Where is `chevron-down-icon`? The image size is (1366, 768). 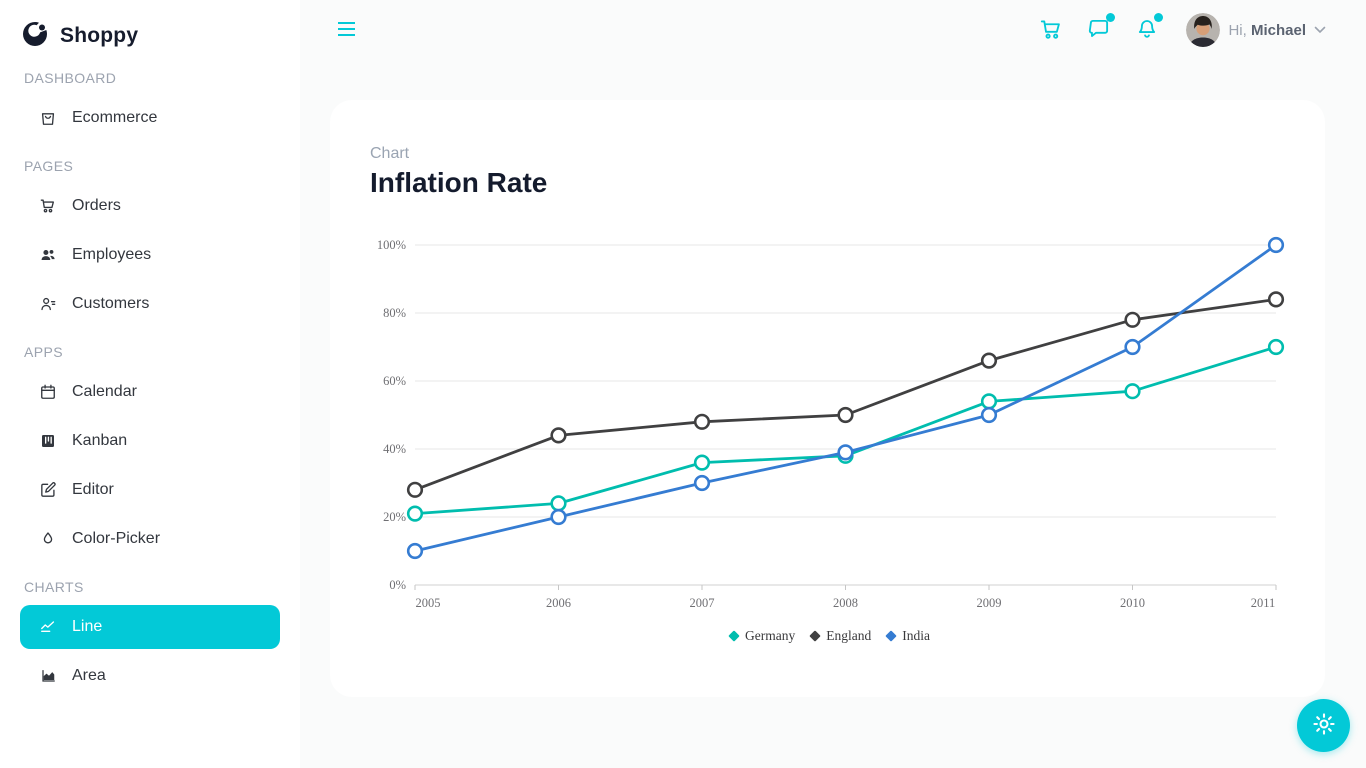 chevron-down-icon is located at coordinates (1320, 30).